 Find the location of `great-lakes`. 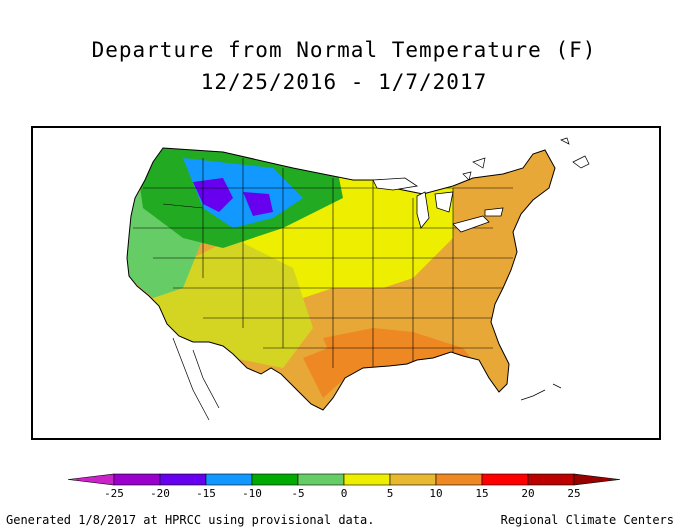

great-lakes is located at coordinates (438, 205).